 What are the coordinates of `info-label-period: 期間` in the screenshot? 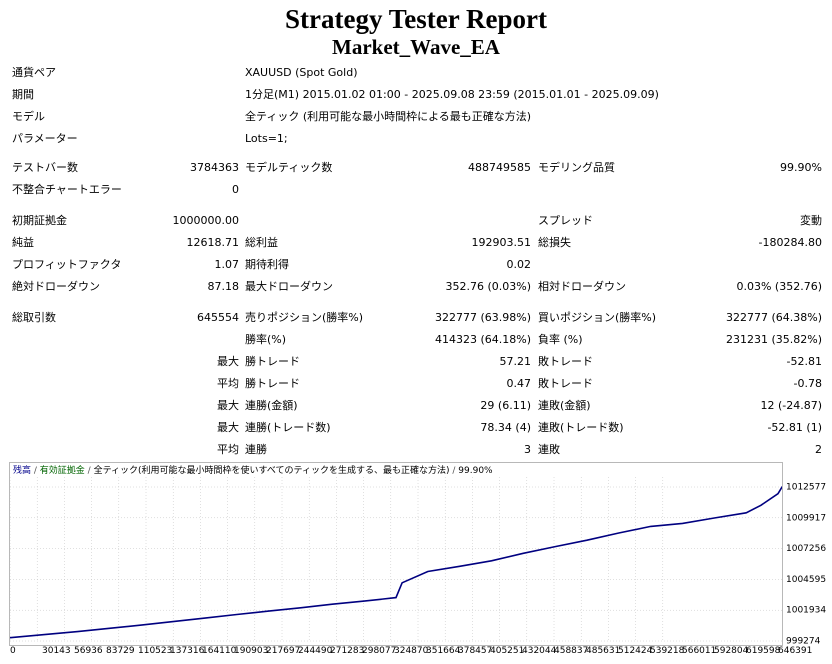 It's located at (23, 94).